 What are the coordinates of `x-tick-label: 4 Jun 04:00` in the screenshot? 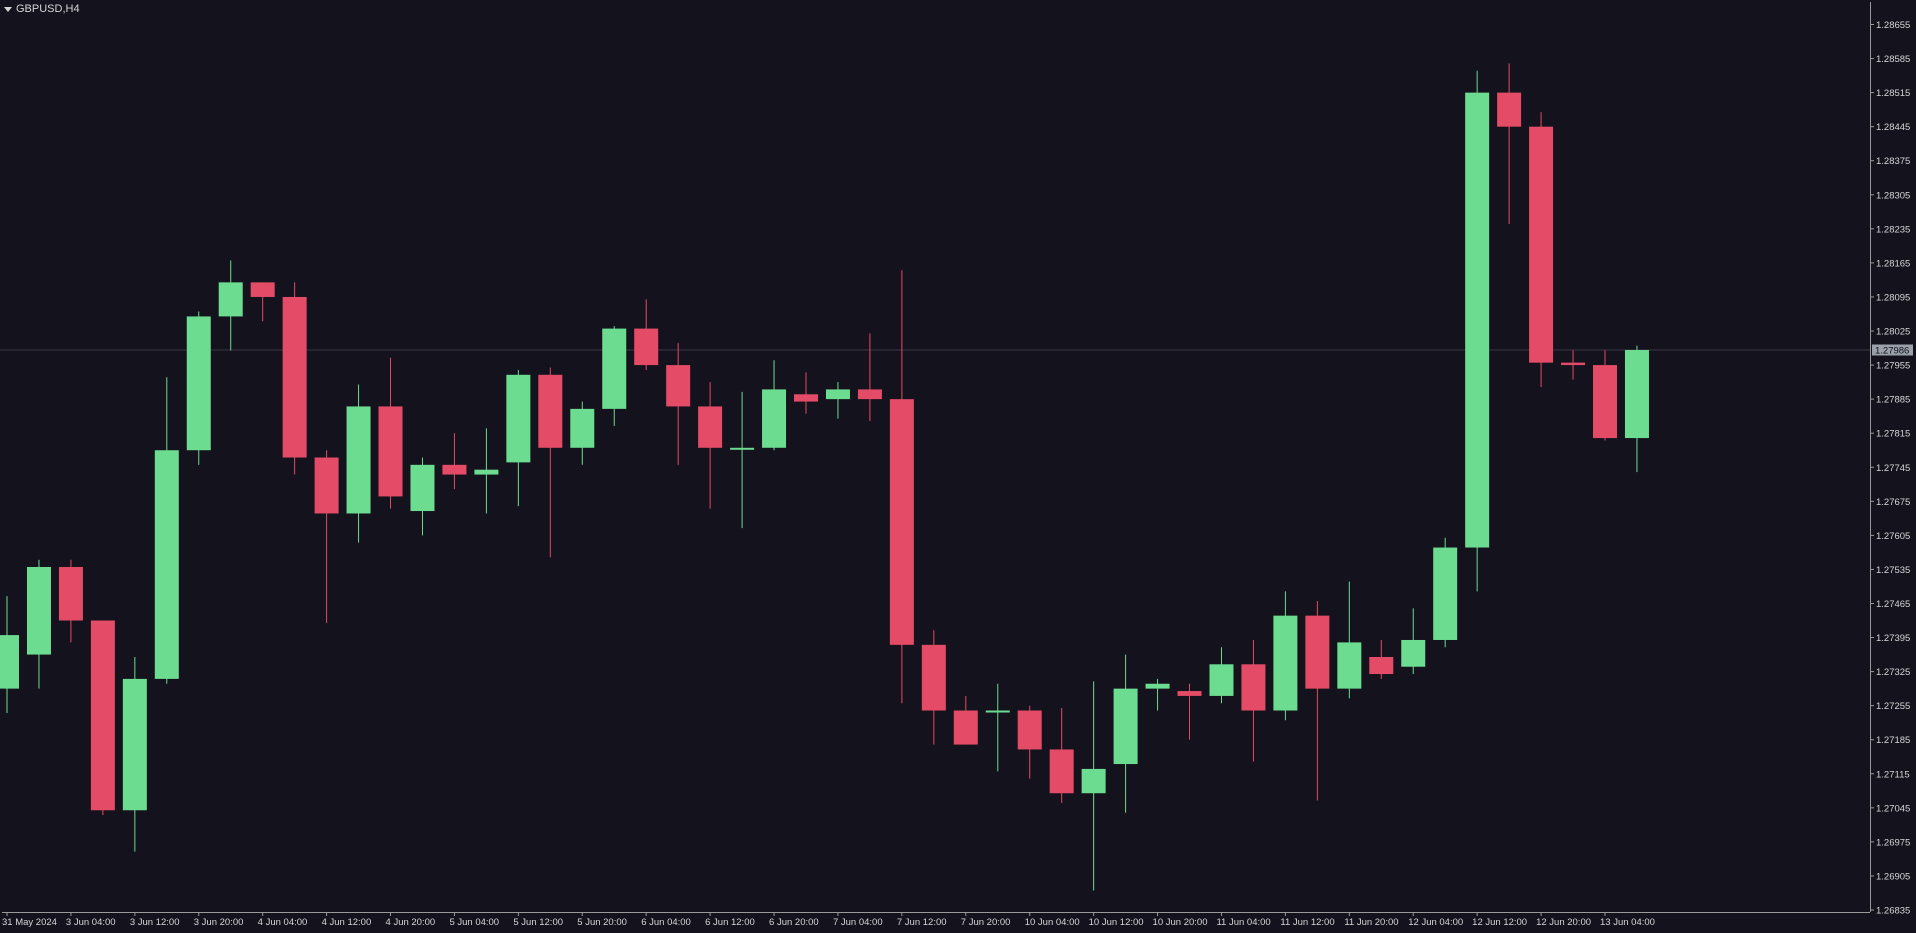 It's located at (283, 922).